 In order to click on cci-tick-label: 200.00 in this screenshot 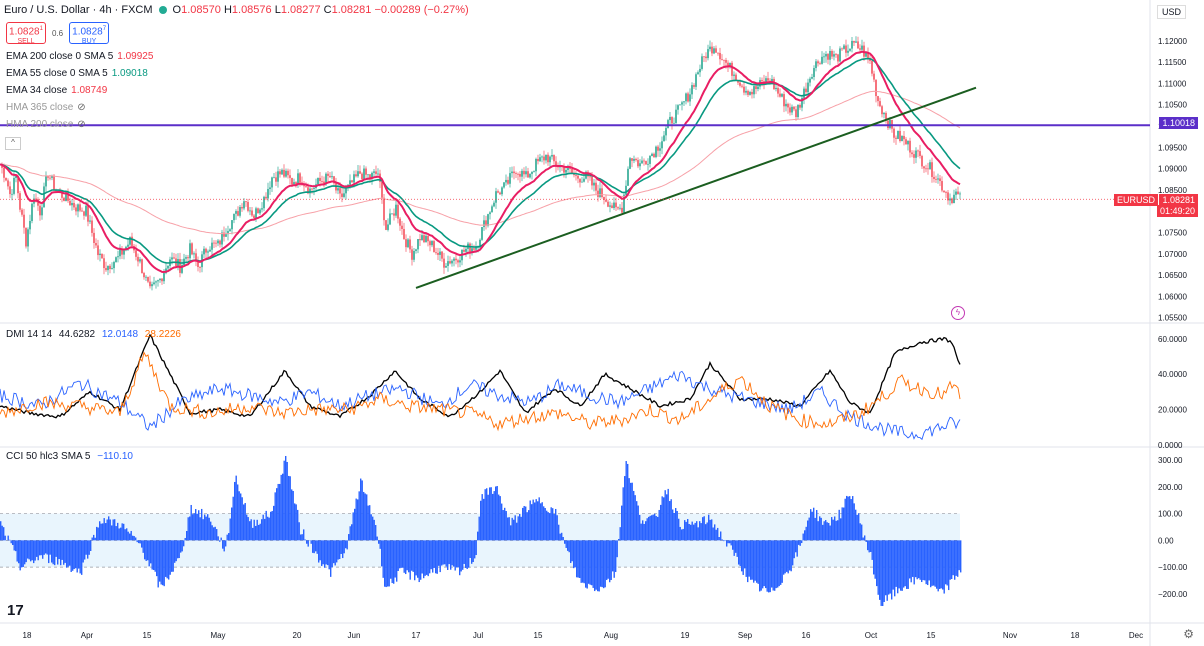, I will do `click(1170, 487)`.